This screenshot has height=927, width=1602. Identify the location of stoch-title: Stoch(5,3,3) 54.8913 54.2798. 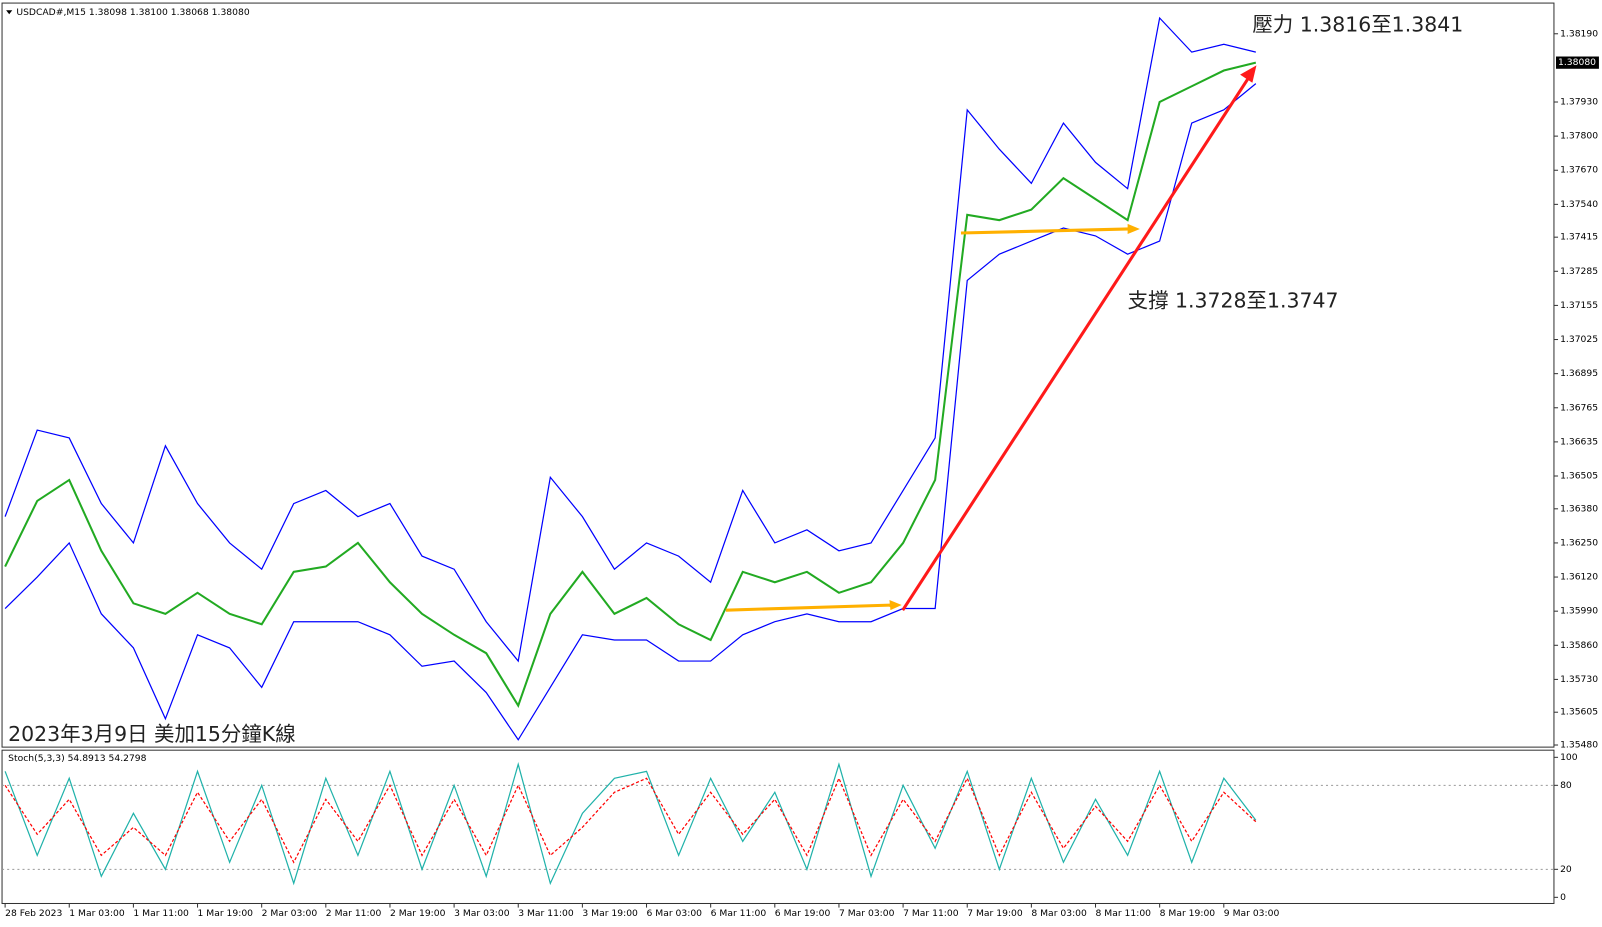
(77, 758).